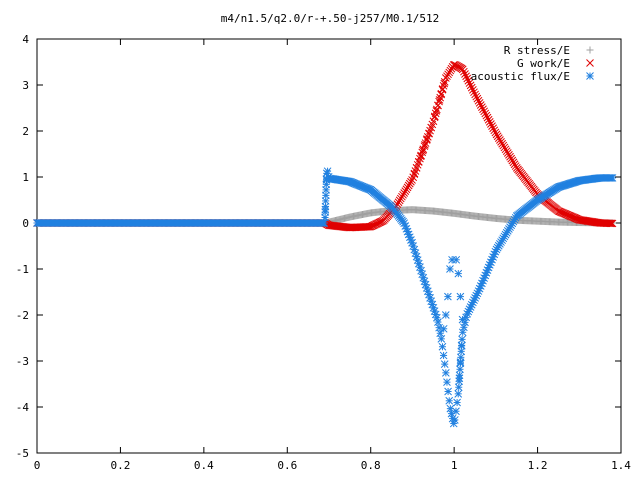 The width and height of the screenshot is (640, 480). I want to click on y-tick-label: 0, so click(25, 223).